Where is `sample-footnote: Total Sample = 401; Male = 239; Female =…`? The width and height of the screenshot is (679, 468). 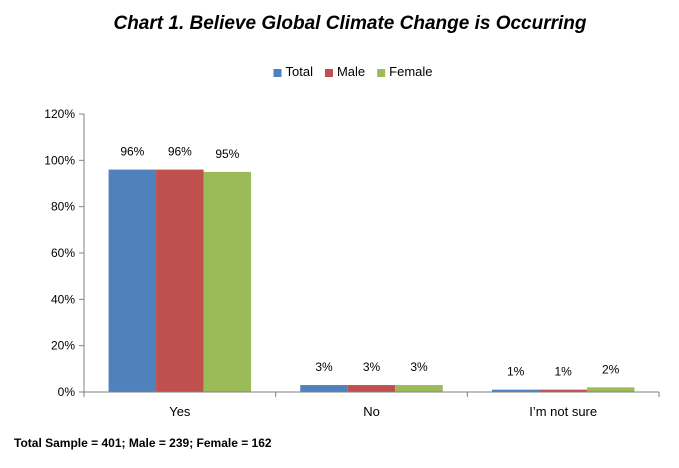 sample-footnote: Total Sample = 401; Male = 239; Female =… is located at coordinates (143, 443).